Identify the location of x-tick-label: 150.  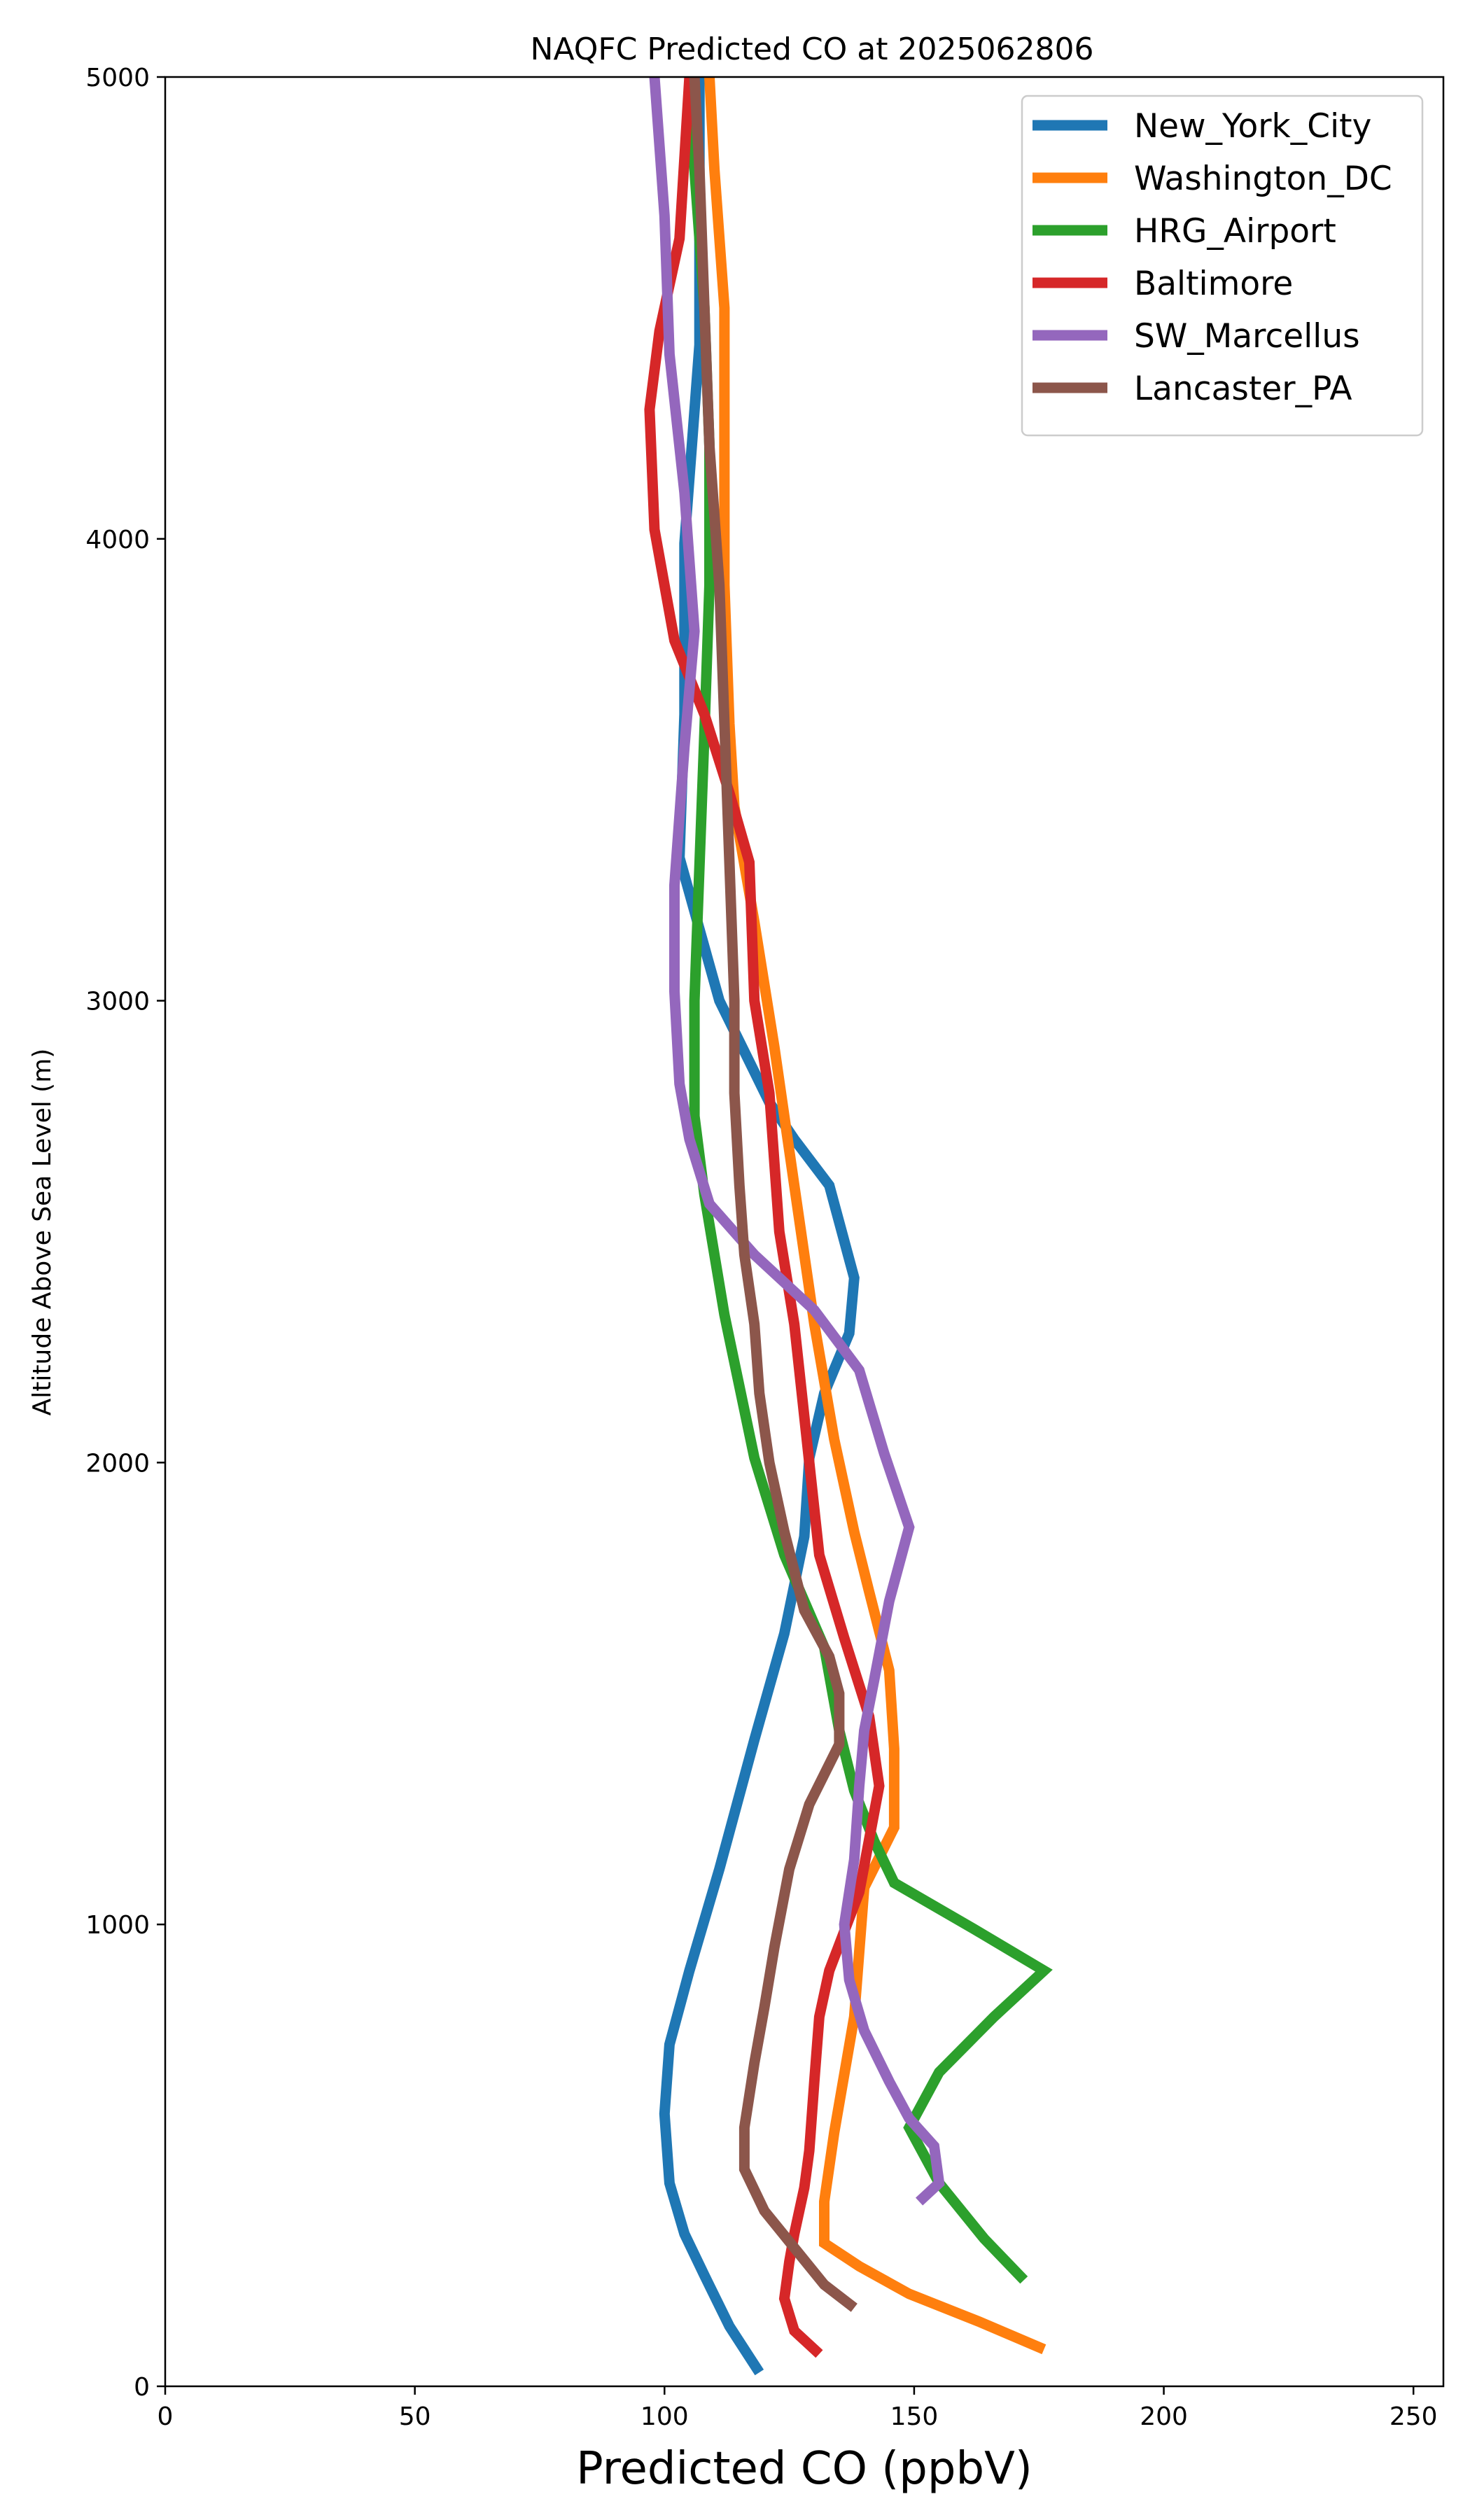
(914, 2416).